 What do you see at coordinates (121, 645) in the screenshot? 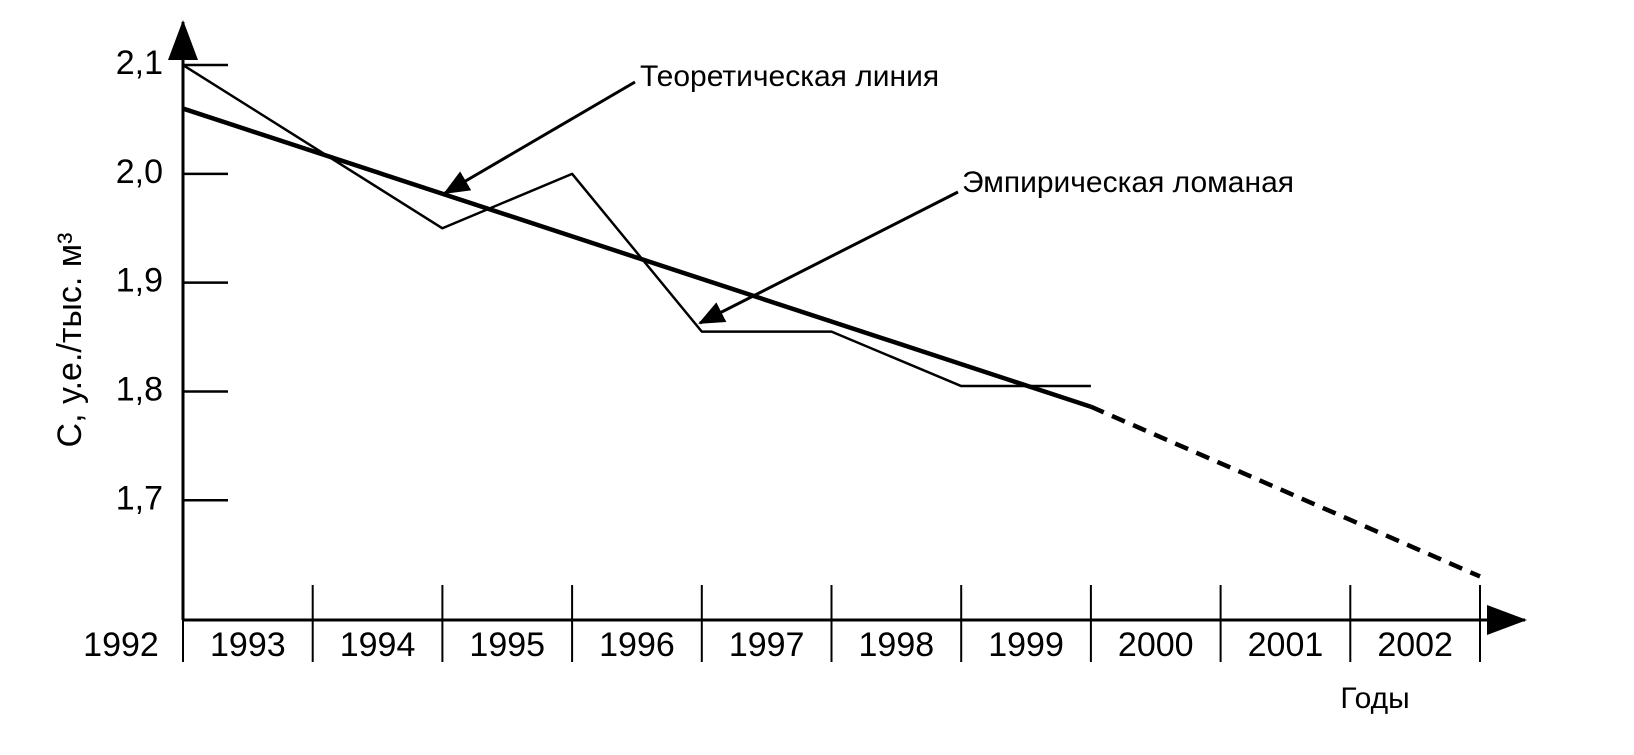
I see `x-tick-label: 1992` at bounding box center [121, 645].